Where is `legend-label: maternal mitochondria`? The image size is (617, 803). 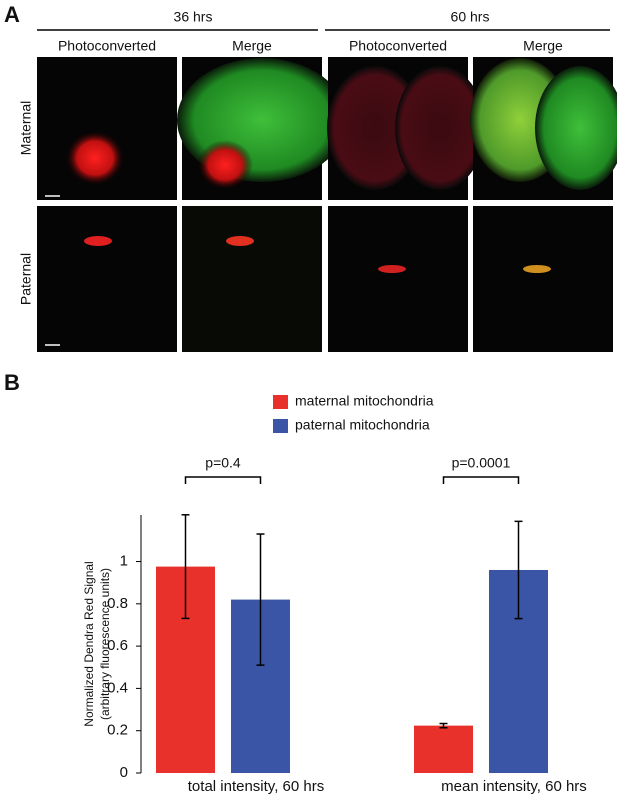 legend-label: maternal mitochondria is located at coordinates (364, 401).